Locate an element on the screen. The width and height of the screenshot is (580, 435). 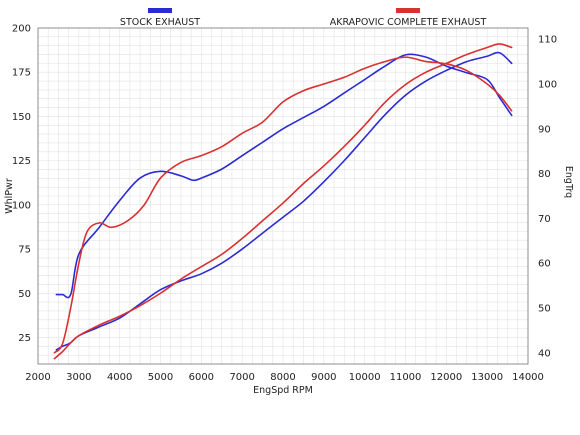
x-tick-label: 5000 is located at coordinates (160, 377).